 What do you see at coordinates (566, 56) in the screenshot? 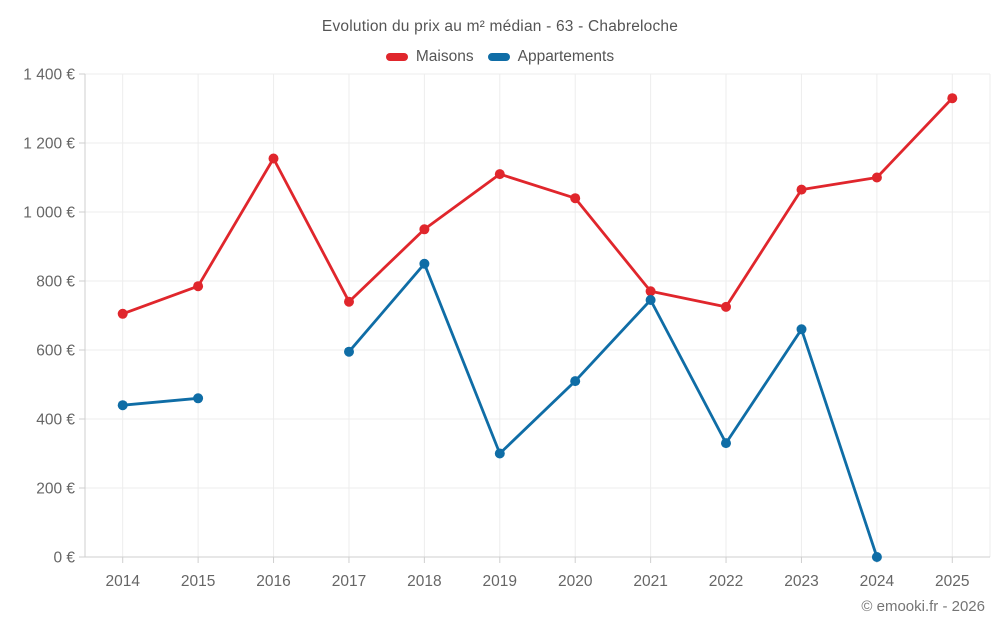
I see `legend-label-appartements: Appartements` at bounding box center [566, 56].